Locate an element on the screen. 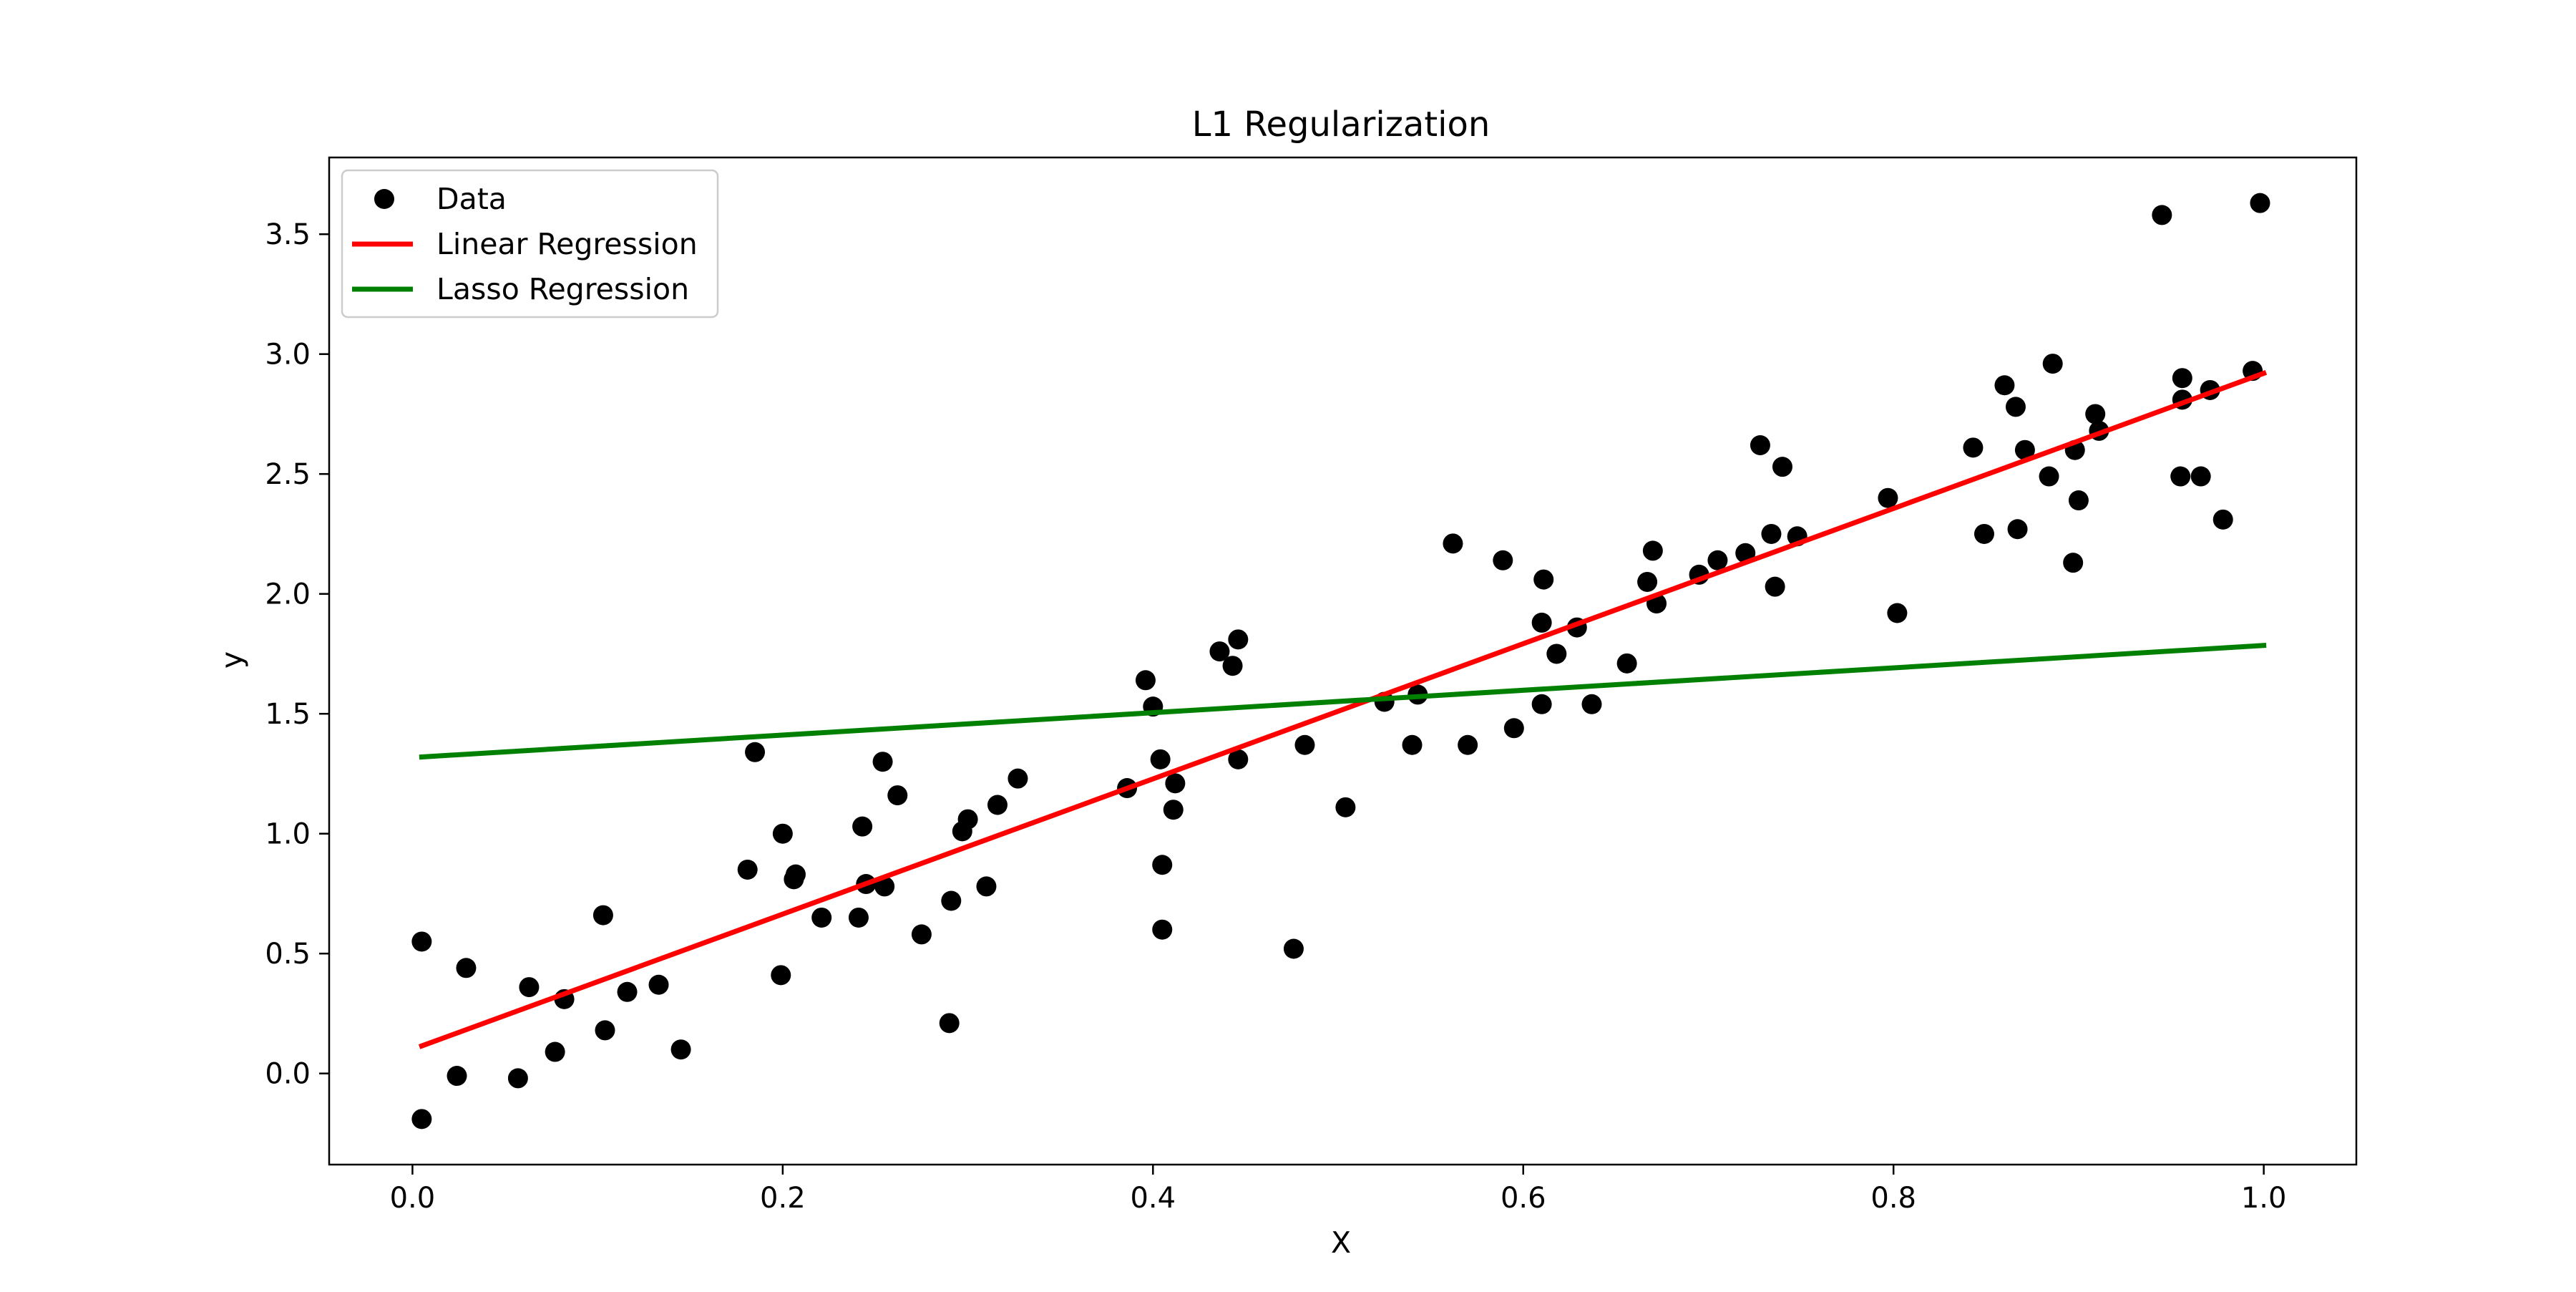 The width and height of the screenshot is (2576, 1292). x-tick-label: 1.0 is located at coordinates (2264, 1198).